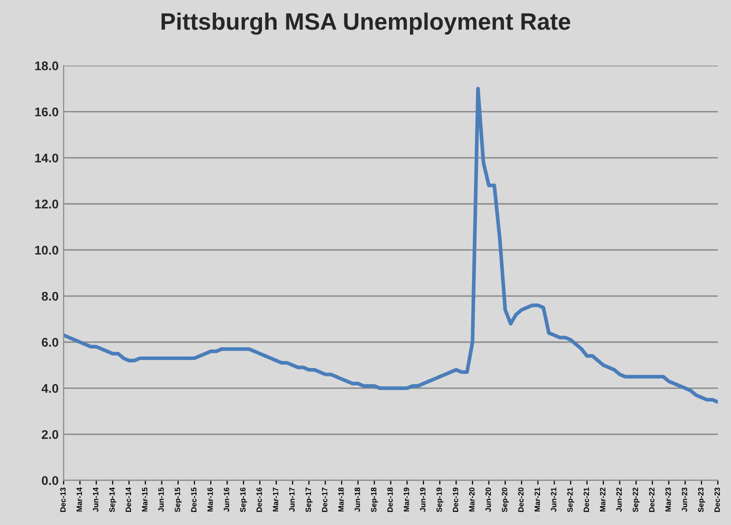  What do you see at coordinates (46, 250) in the screenshot?
I see `y-tick-label: 10.0` at bounding box center [46, 250].